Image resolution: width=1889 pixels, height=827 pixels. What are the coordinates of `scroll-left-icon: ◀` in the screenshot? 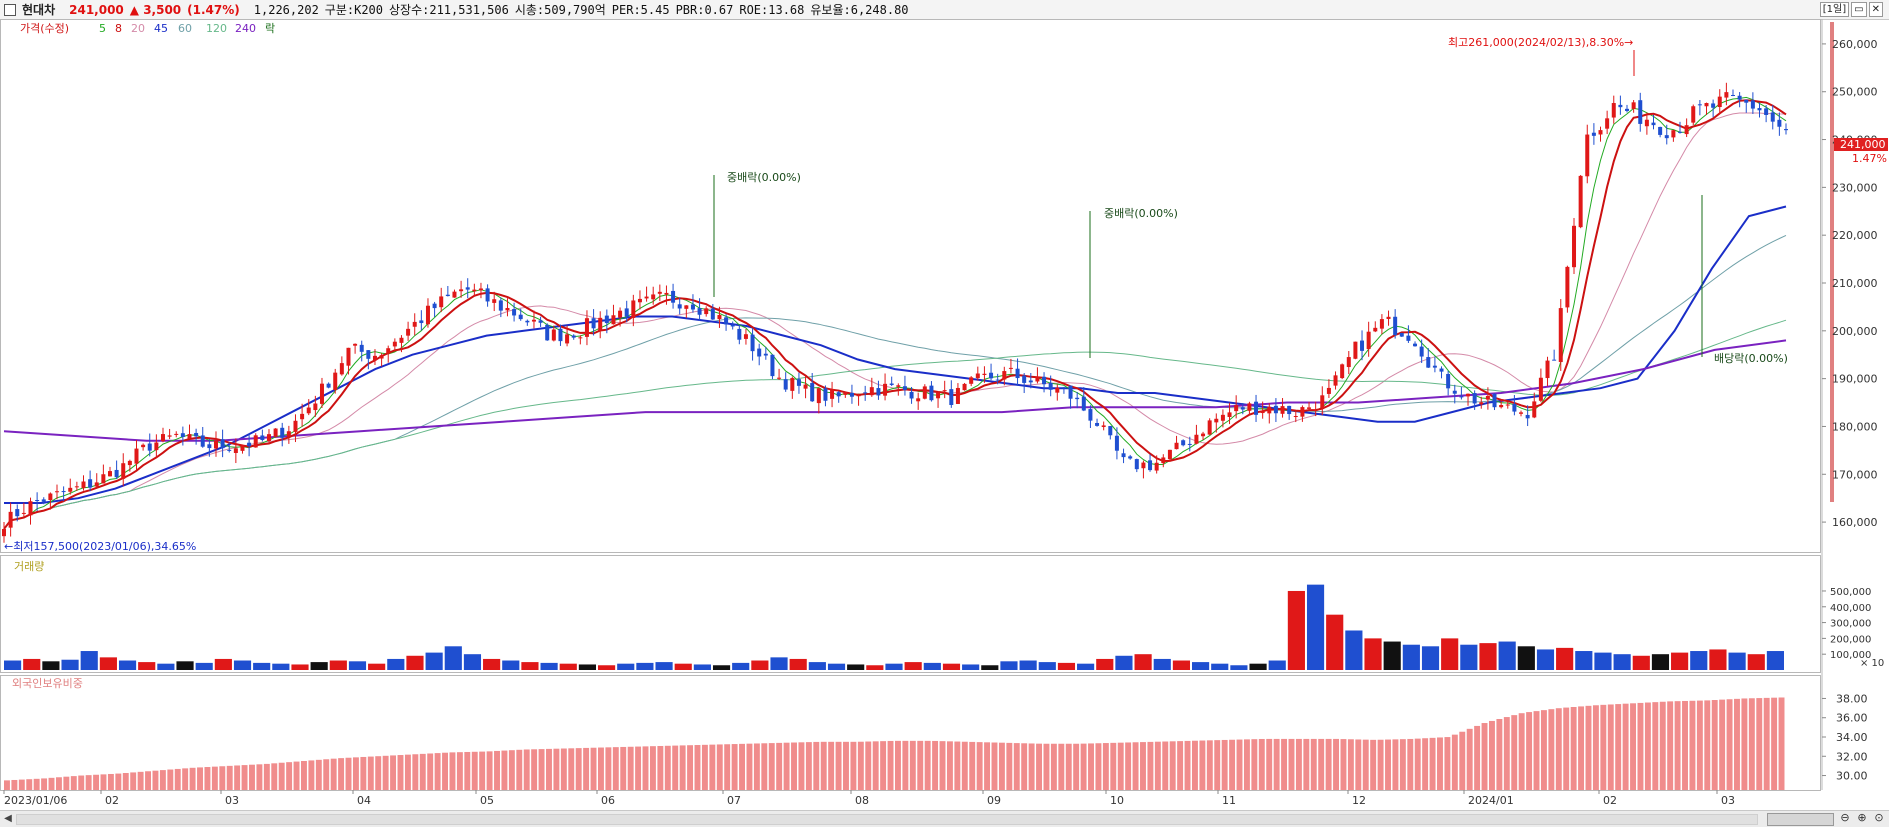 It's located at (8, 818).